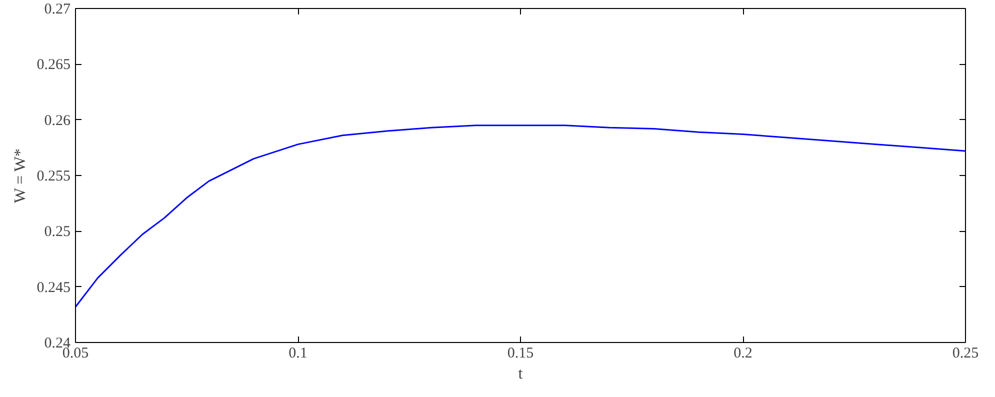 The height and width of the screenshot is (397, 995). I want to click on x-tick-label: 0.2, so click(743, 354).